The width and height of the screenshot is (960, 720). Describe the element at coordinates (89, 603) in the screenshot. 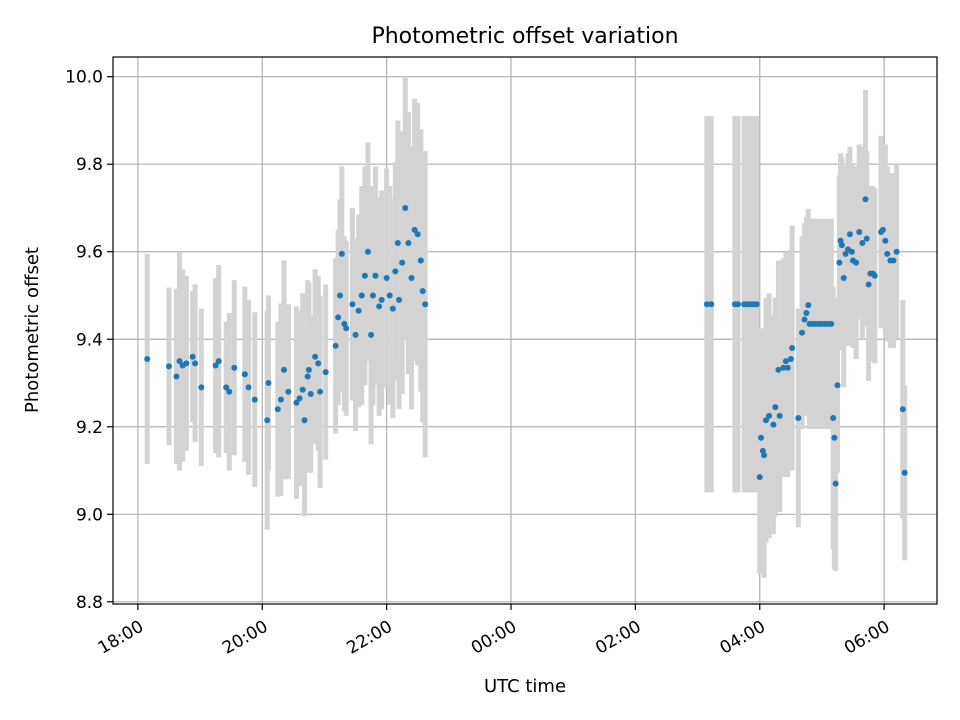

I see `y-tick-label: 8.8` at that location.